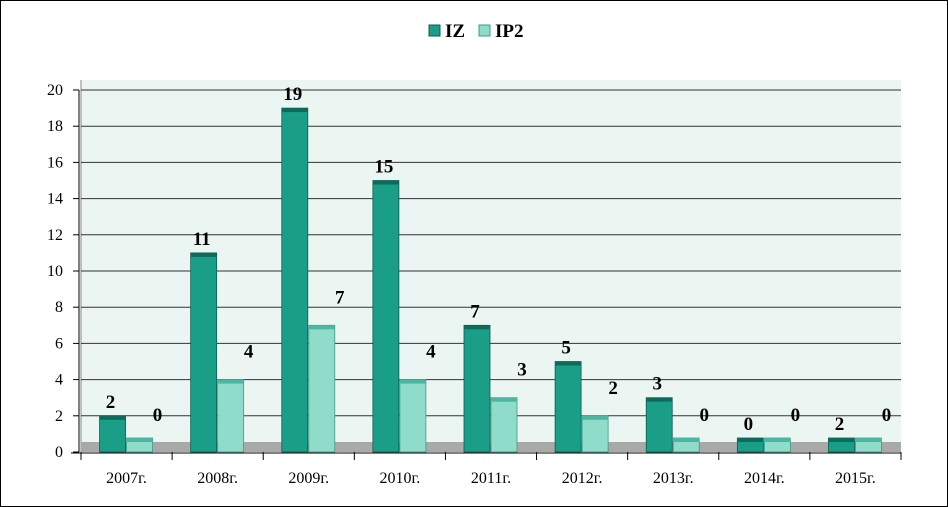  I want to click on data-label-IZ-8: 2, so click(840, 424).